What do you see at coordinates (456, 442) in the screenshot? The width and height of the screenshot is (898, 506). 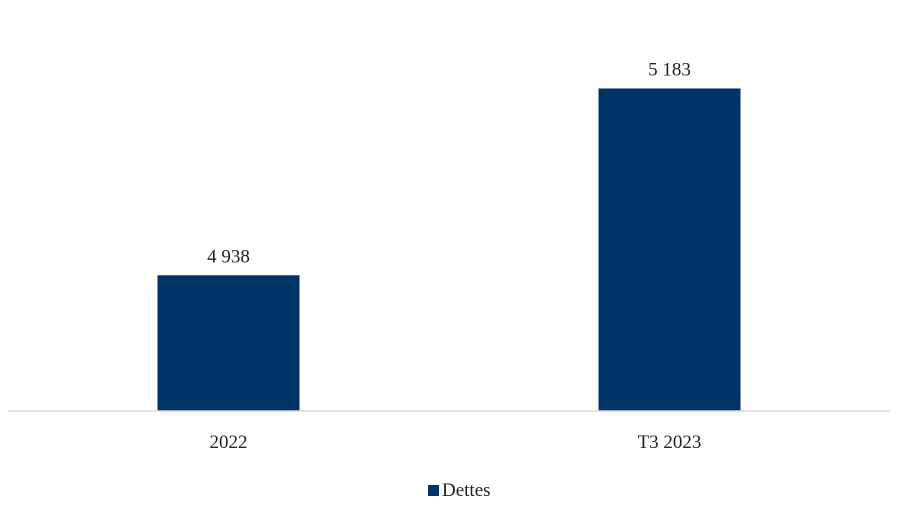 I see `x-tick-labels-group: 2022 T3 2023` at bounding box center [456, 442].